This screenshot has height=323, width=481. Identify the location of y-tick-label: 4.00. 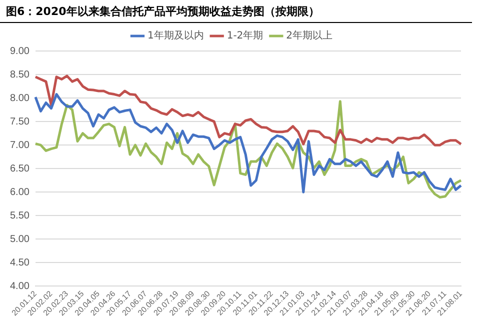
(20, 286).